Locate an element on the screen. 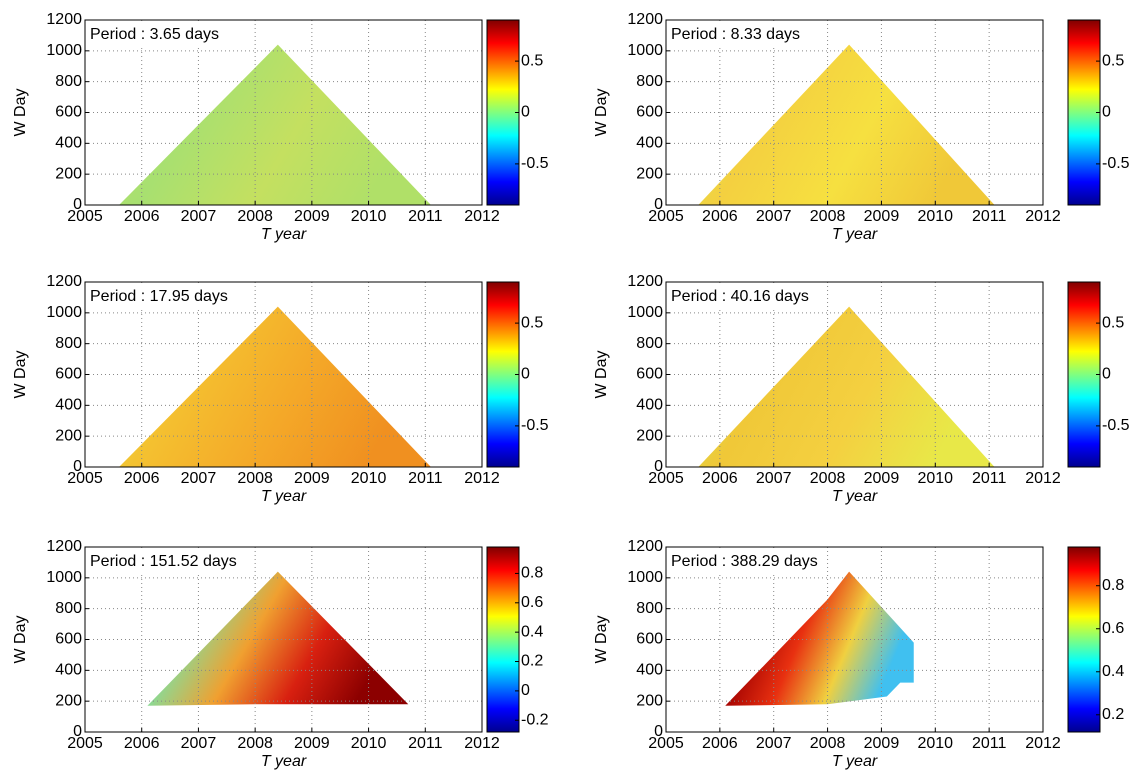  colorbar-tick-label: 0.6 is located at coordinates (1113, 628).